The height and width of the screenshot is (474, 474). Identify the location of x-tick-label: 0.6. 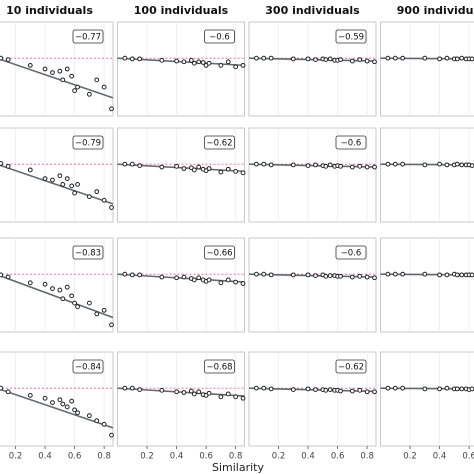
(75, 457).